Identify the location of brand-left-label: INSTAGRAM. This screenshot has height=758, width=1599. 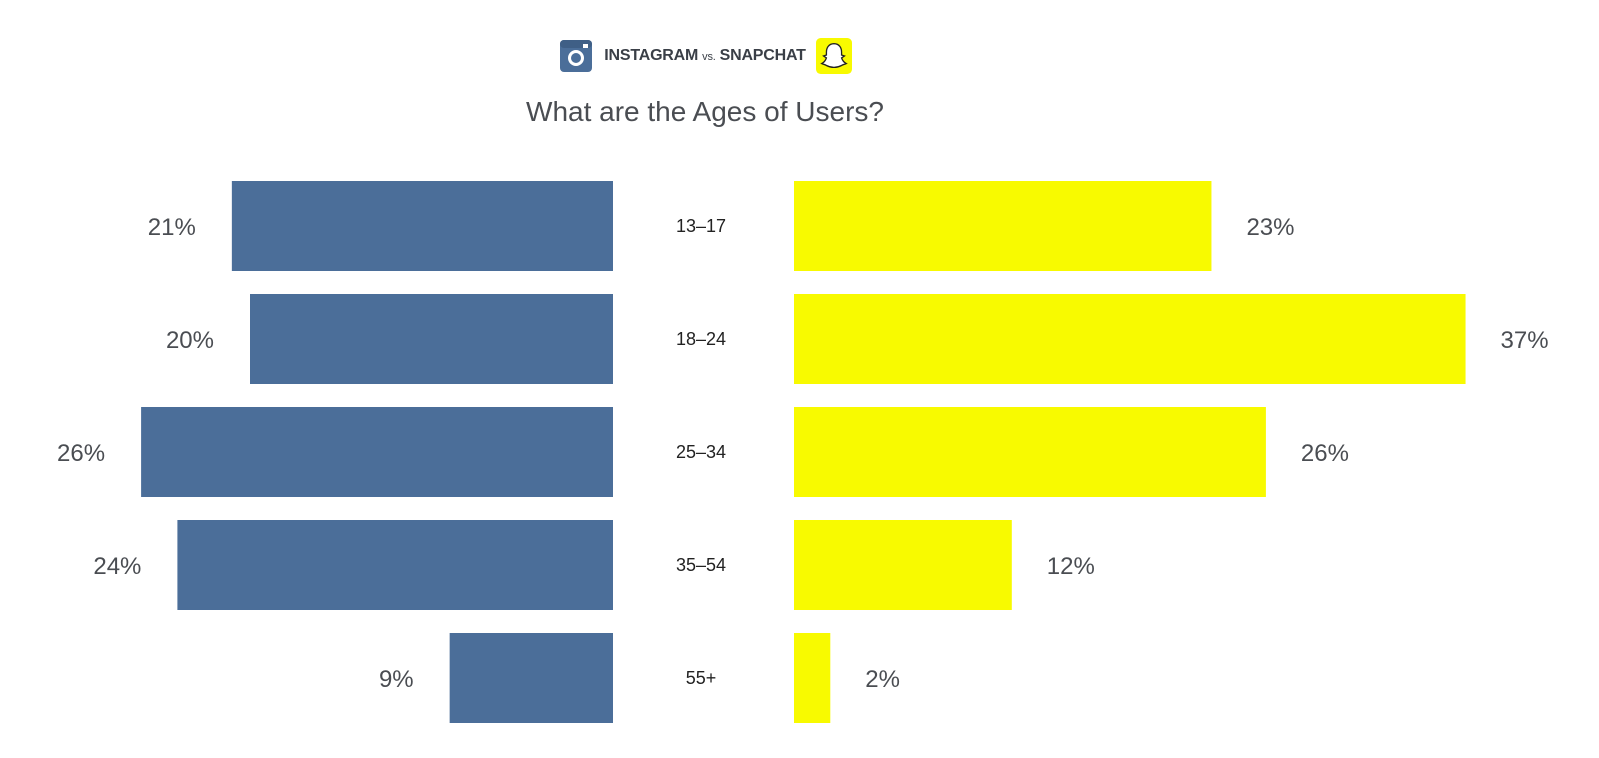
(651, 55).